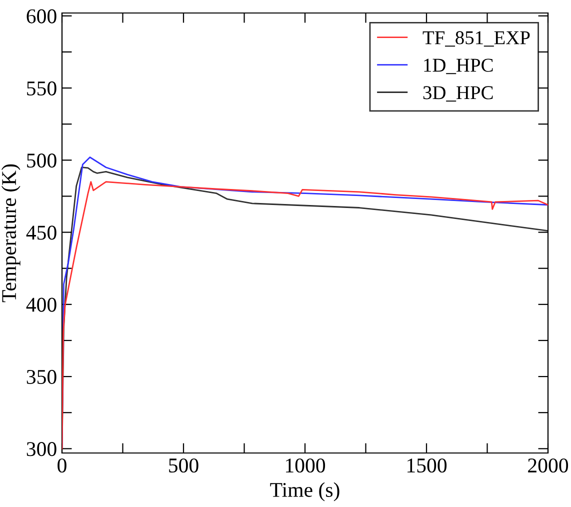  I want to click on y-axis-title: Temperature (K), so click(10, 233).